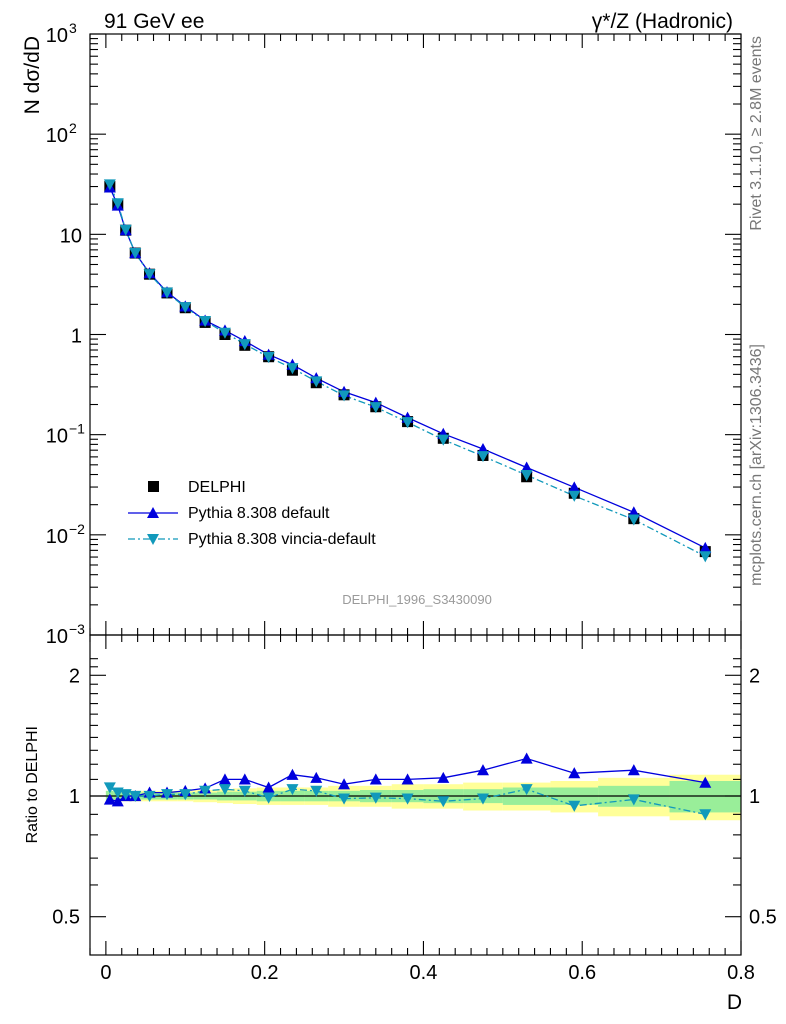 The image size is (786, 1024). What do you see at coordinates (77, 429) in the screenshot?
I see `y-tick-label-exponent: −1` at bounding box center [77, 429].